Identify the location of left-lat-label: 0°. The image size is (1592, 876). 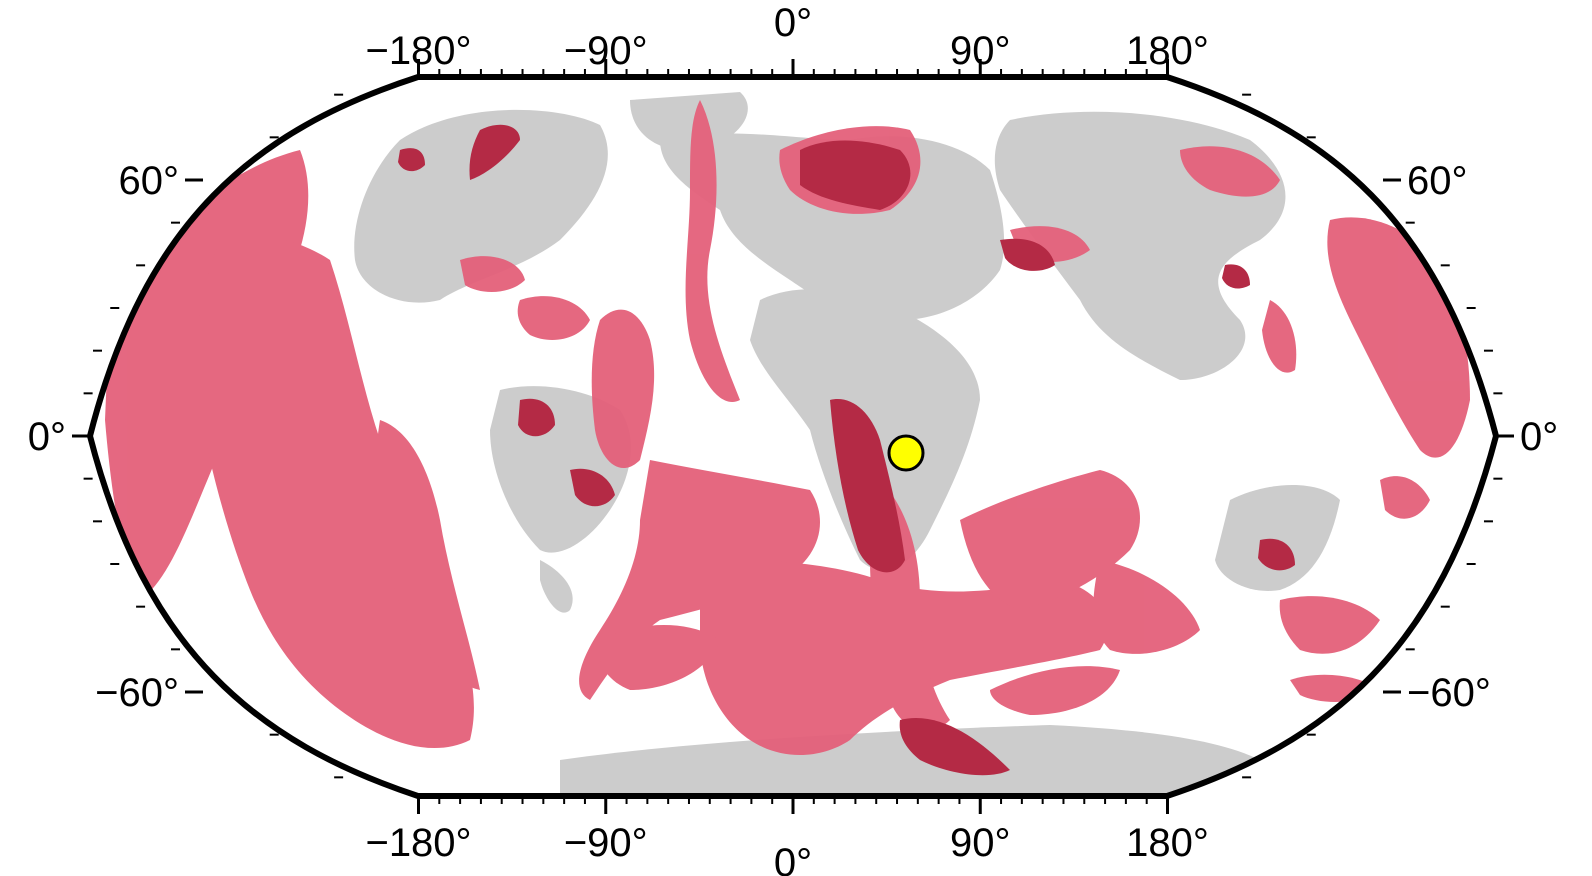
(47, 437).